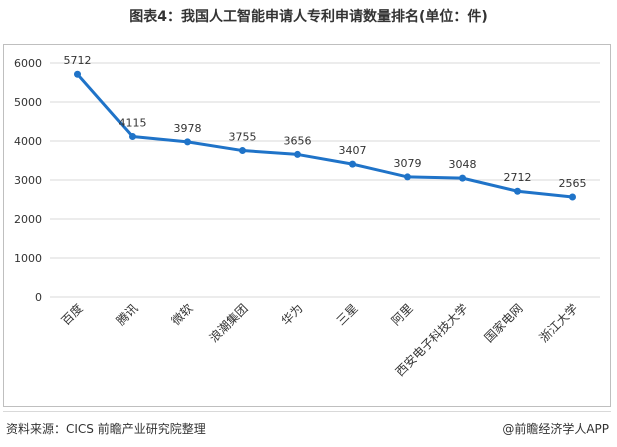 Image resolution: width=617 pixels, height=447 pixels. What do you see at coordinates (243, 137) in the screenshot?
I see `data-label: 3755` at bounding box center [243, 137].